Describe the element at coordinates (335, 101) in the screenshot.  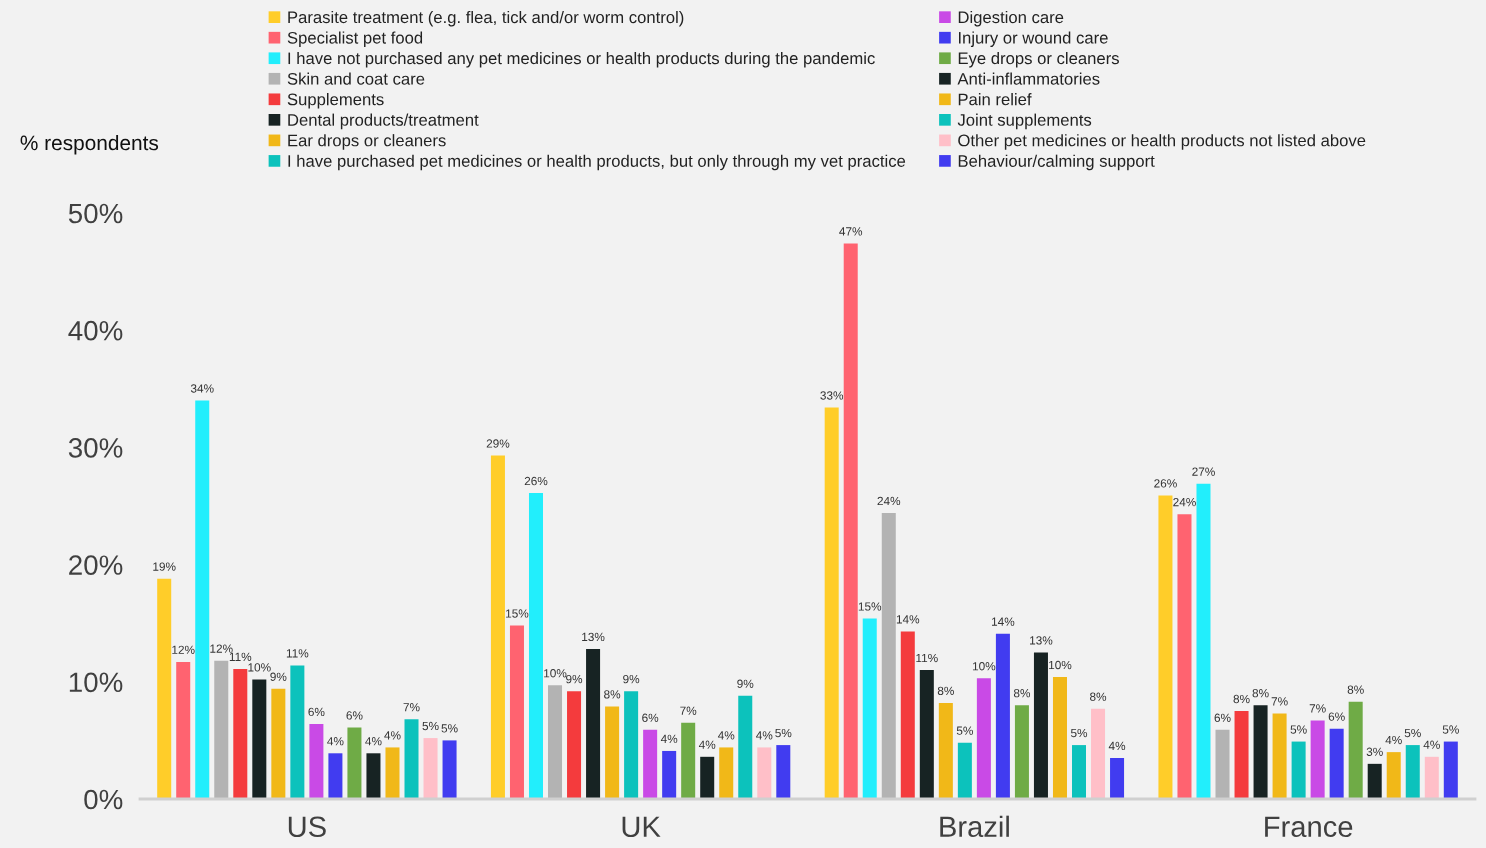
I see `legend-label: Supplements` at that location.